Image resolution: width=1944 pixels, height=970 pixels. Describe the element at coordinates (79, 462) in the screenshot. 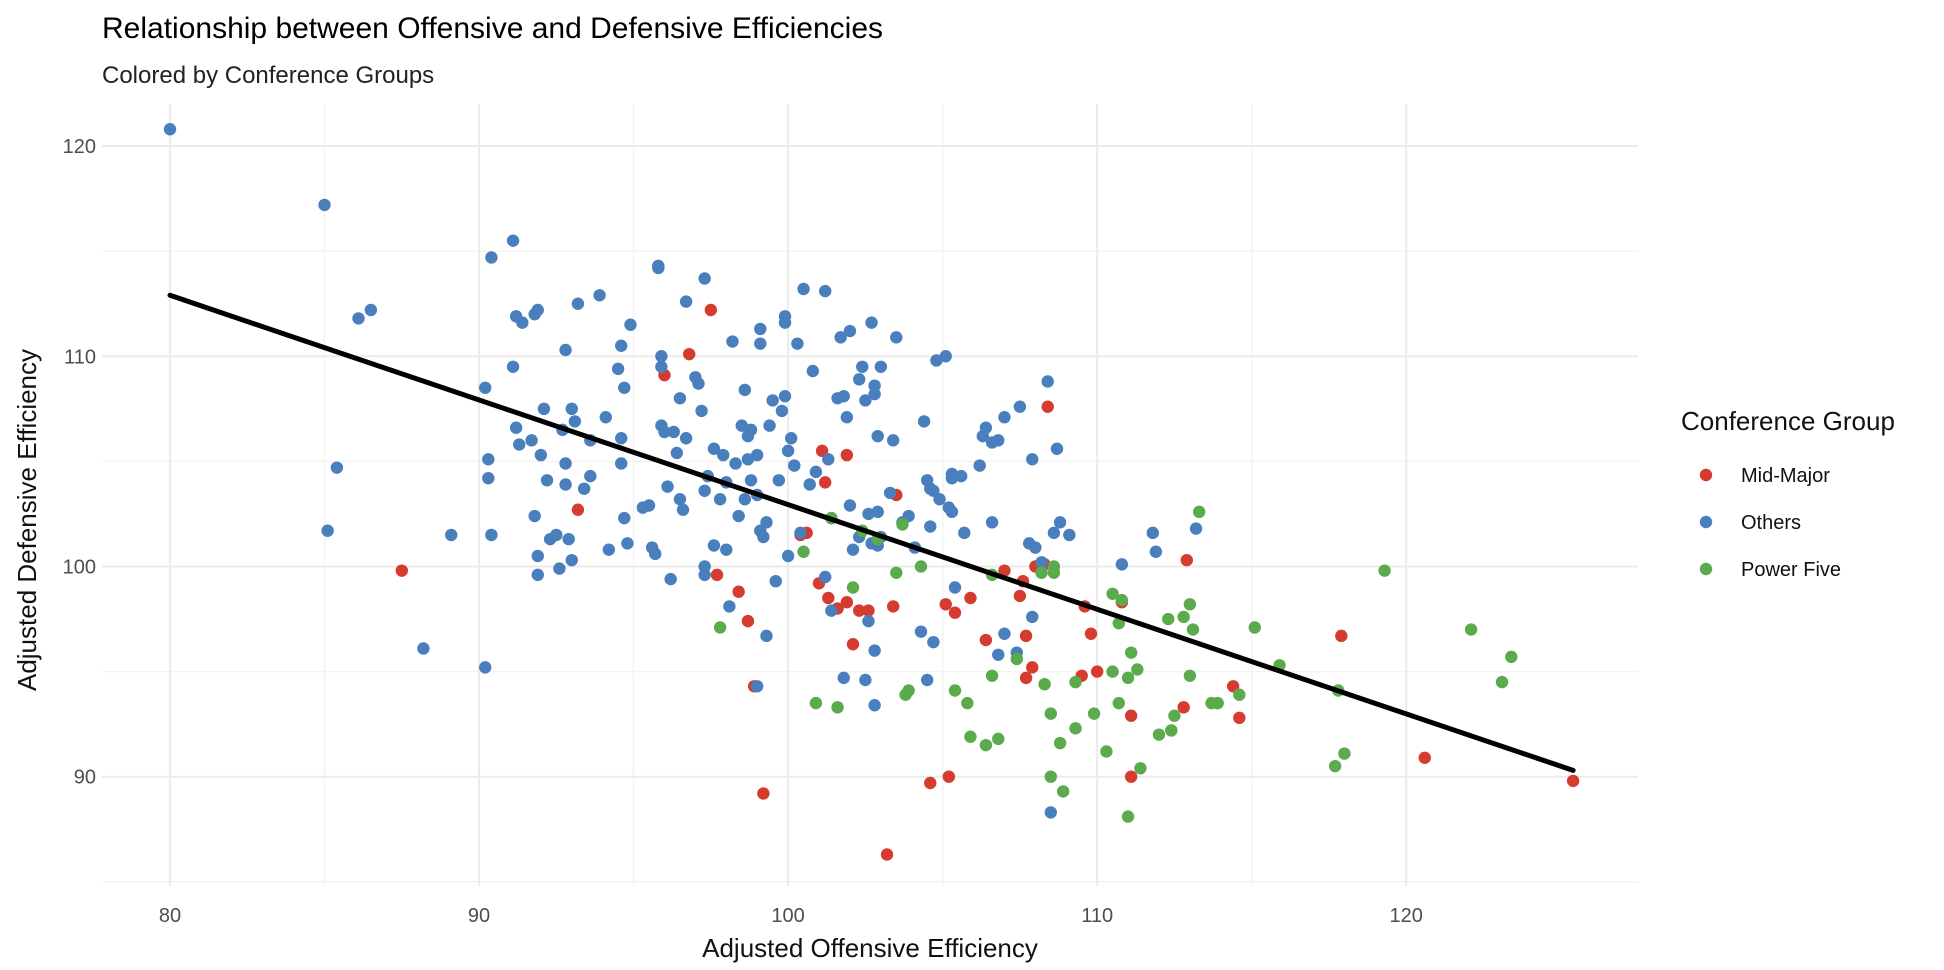

I see `y-axis-ticks: 90 100 110 120` at that location.